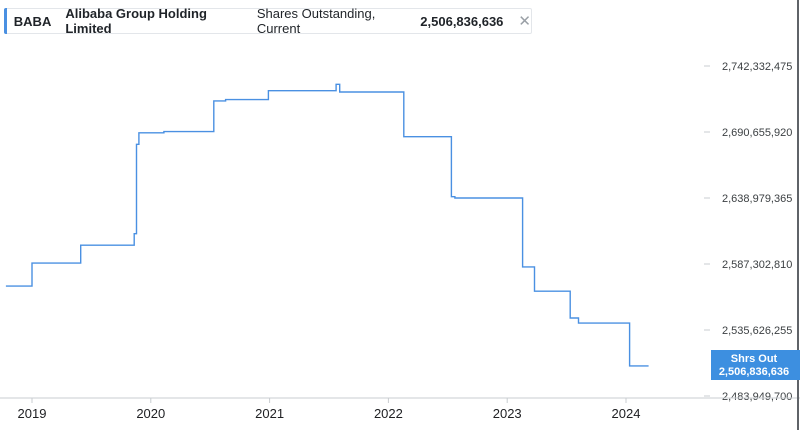  I want to click on x-tick-label: 2024, so click(626, 413).